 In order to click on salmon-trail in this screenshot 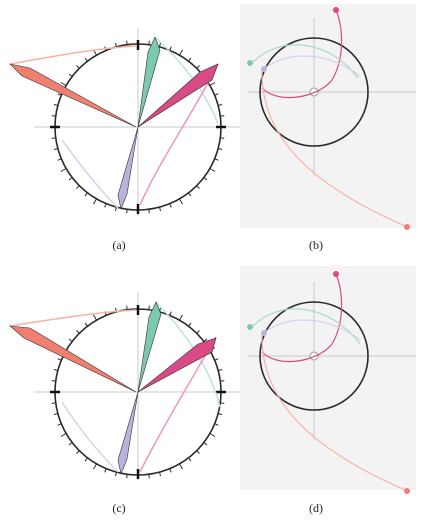, I will do `click(73, 55)`.